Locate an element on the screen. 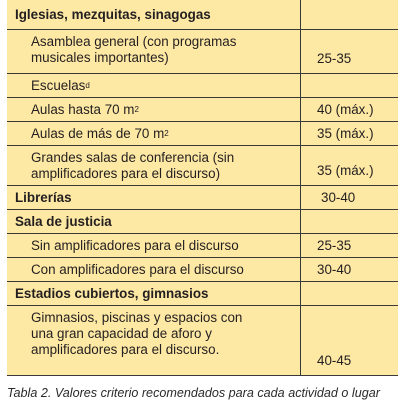  row-label: Iglesias, mezquitas, sinagogas is located at coordinates (154, 14).